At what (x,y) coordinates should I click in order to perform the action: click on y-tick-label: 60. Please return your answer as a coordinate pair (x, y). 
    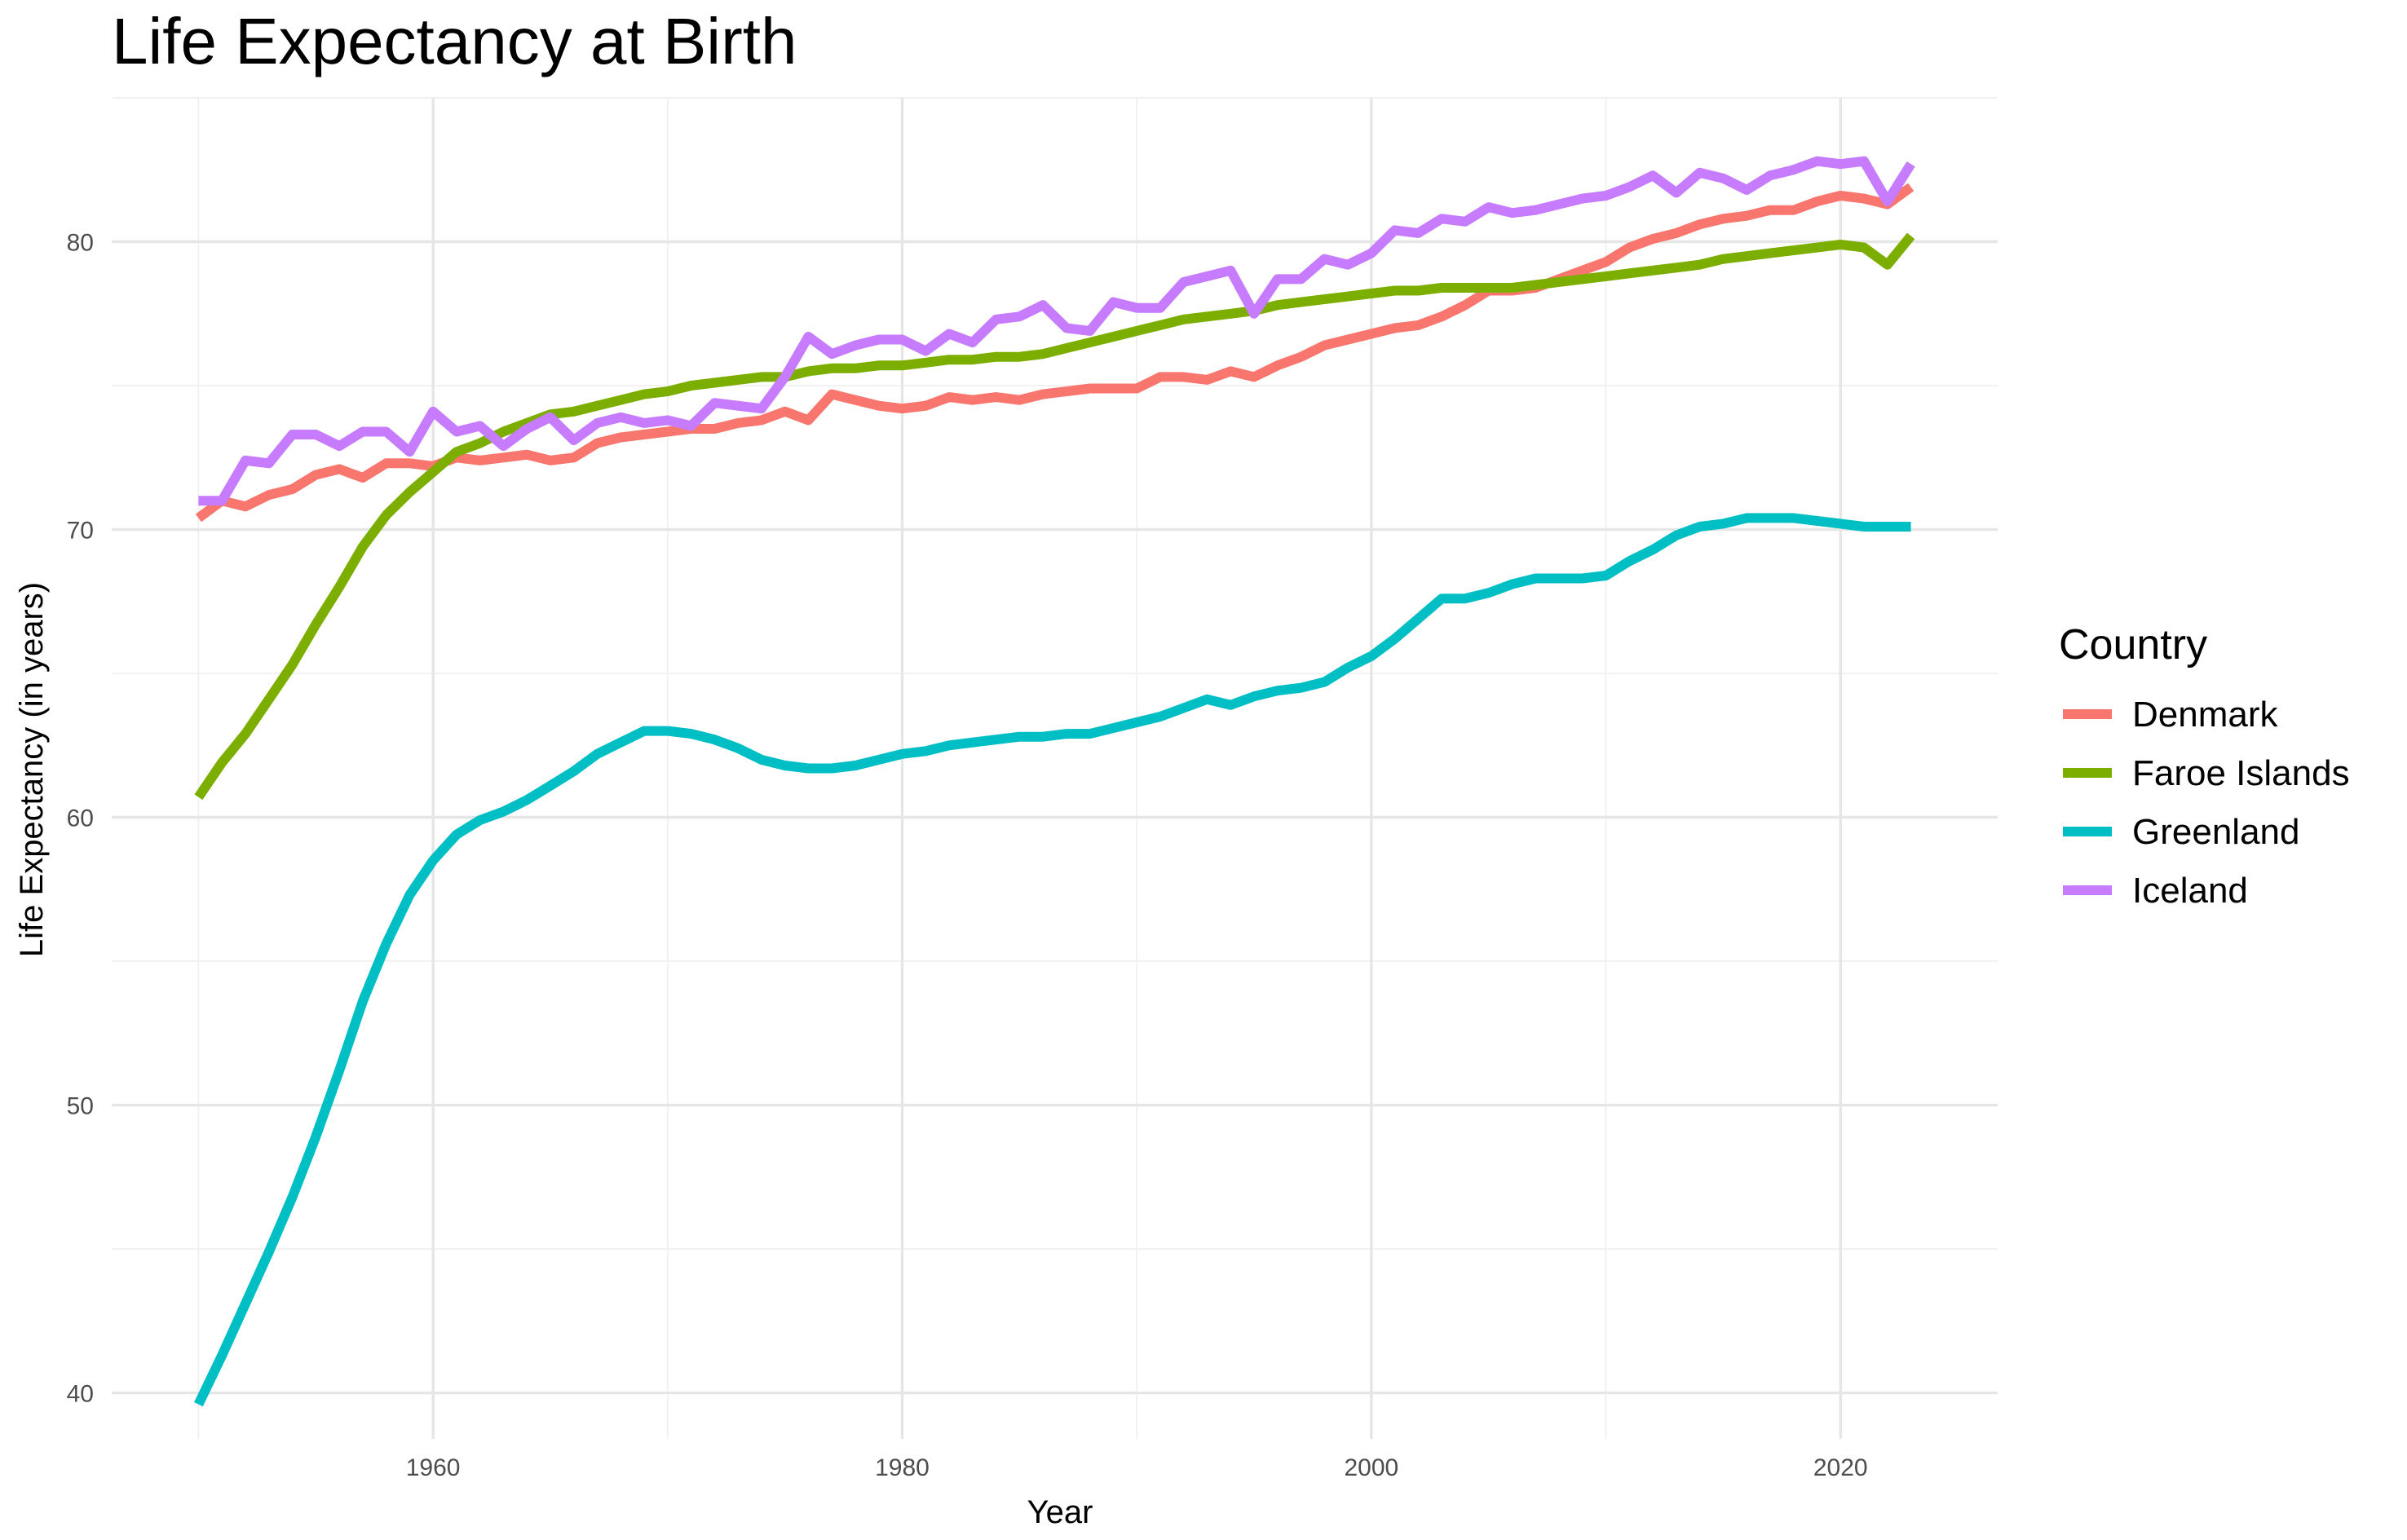
    Looking at the image, I should click on (80, 819).